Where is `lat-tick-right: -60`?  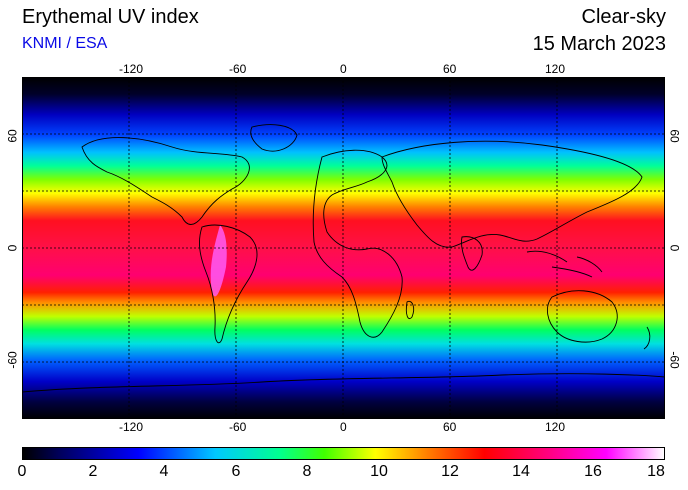
lat-tick-right: -60 is located at coordinates (674, 360).